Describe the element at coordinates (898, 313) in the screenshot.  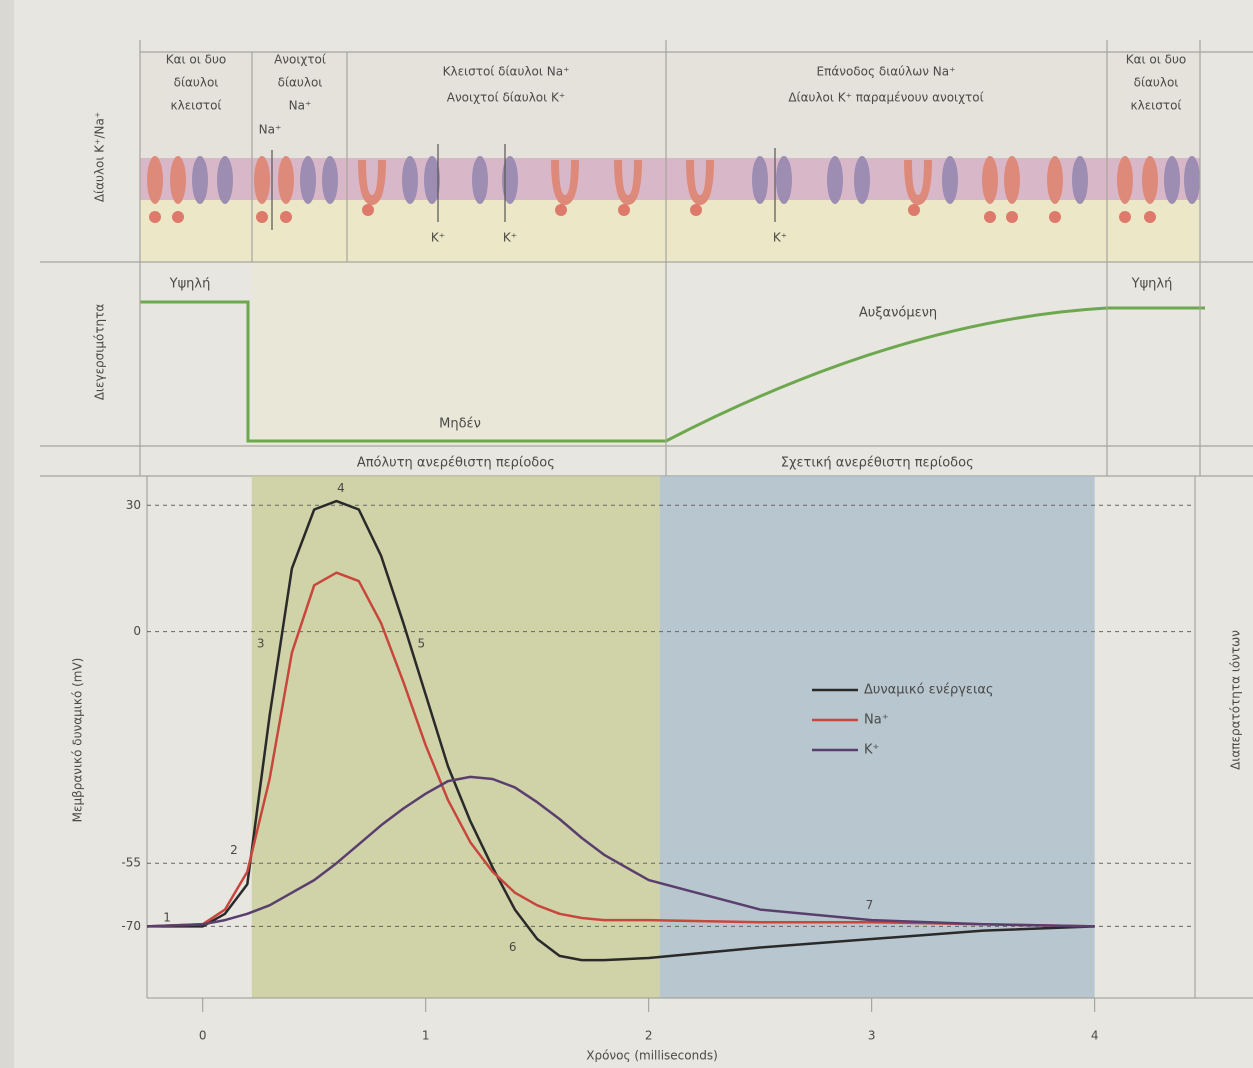
I see `excitability-label: Αυξανόμενη` at that location.